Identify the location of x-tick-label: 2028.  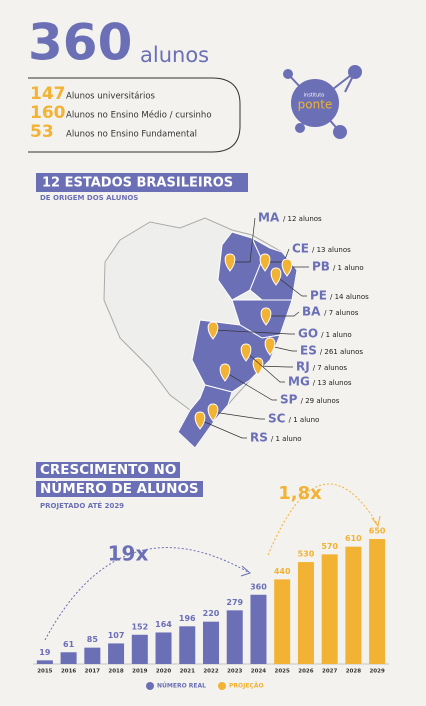
(353, 672).